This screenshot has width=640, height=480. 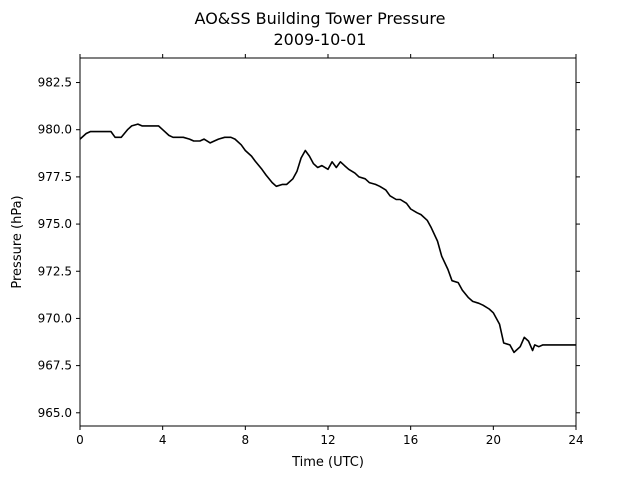 I want to click on x-tick-label: 8, so click(x=246, y=440).